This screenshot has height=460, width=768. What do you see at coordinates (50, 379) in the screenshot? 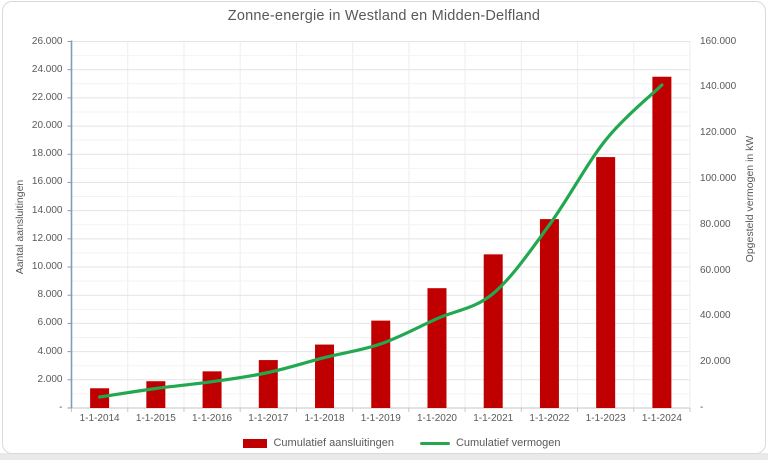
I see `left-axis-tick: 2.000` at bounding box center [50, 379].